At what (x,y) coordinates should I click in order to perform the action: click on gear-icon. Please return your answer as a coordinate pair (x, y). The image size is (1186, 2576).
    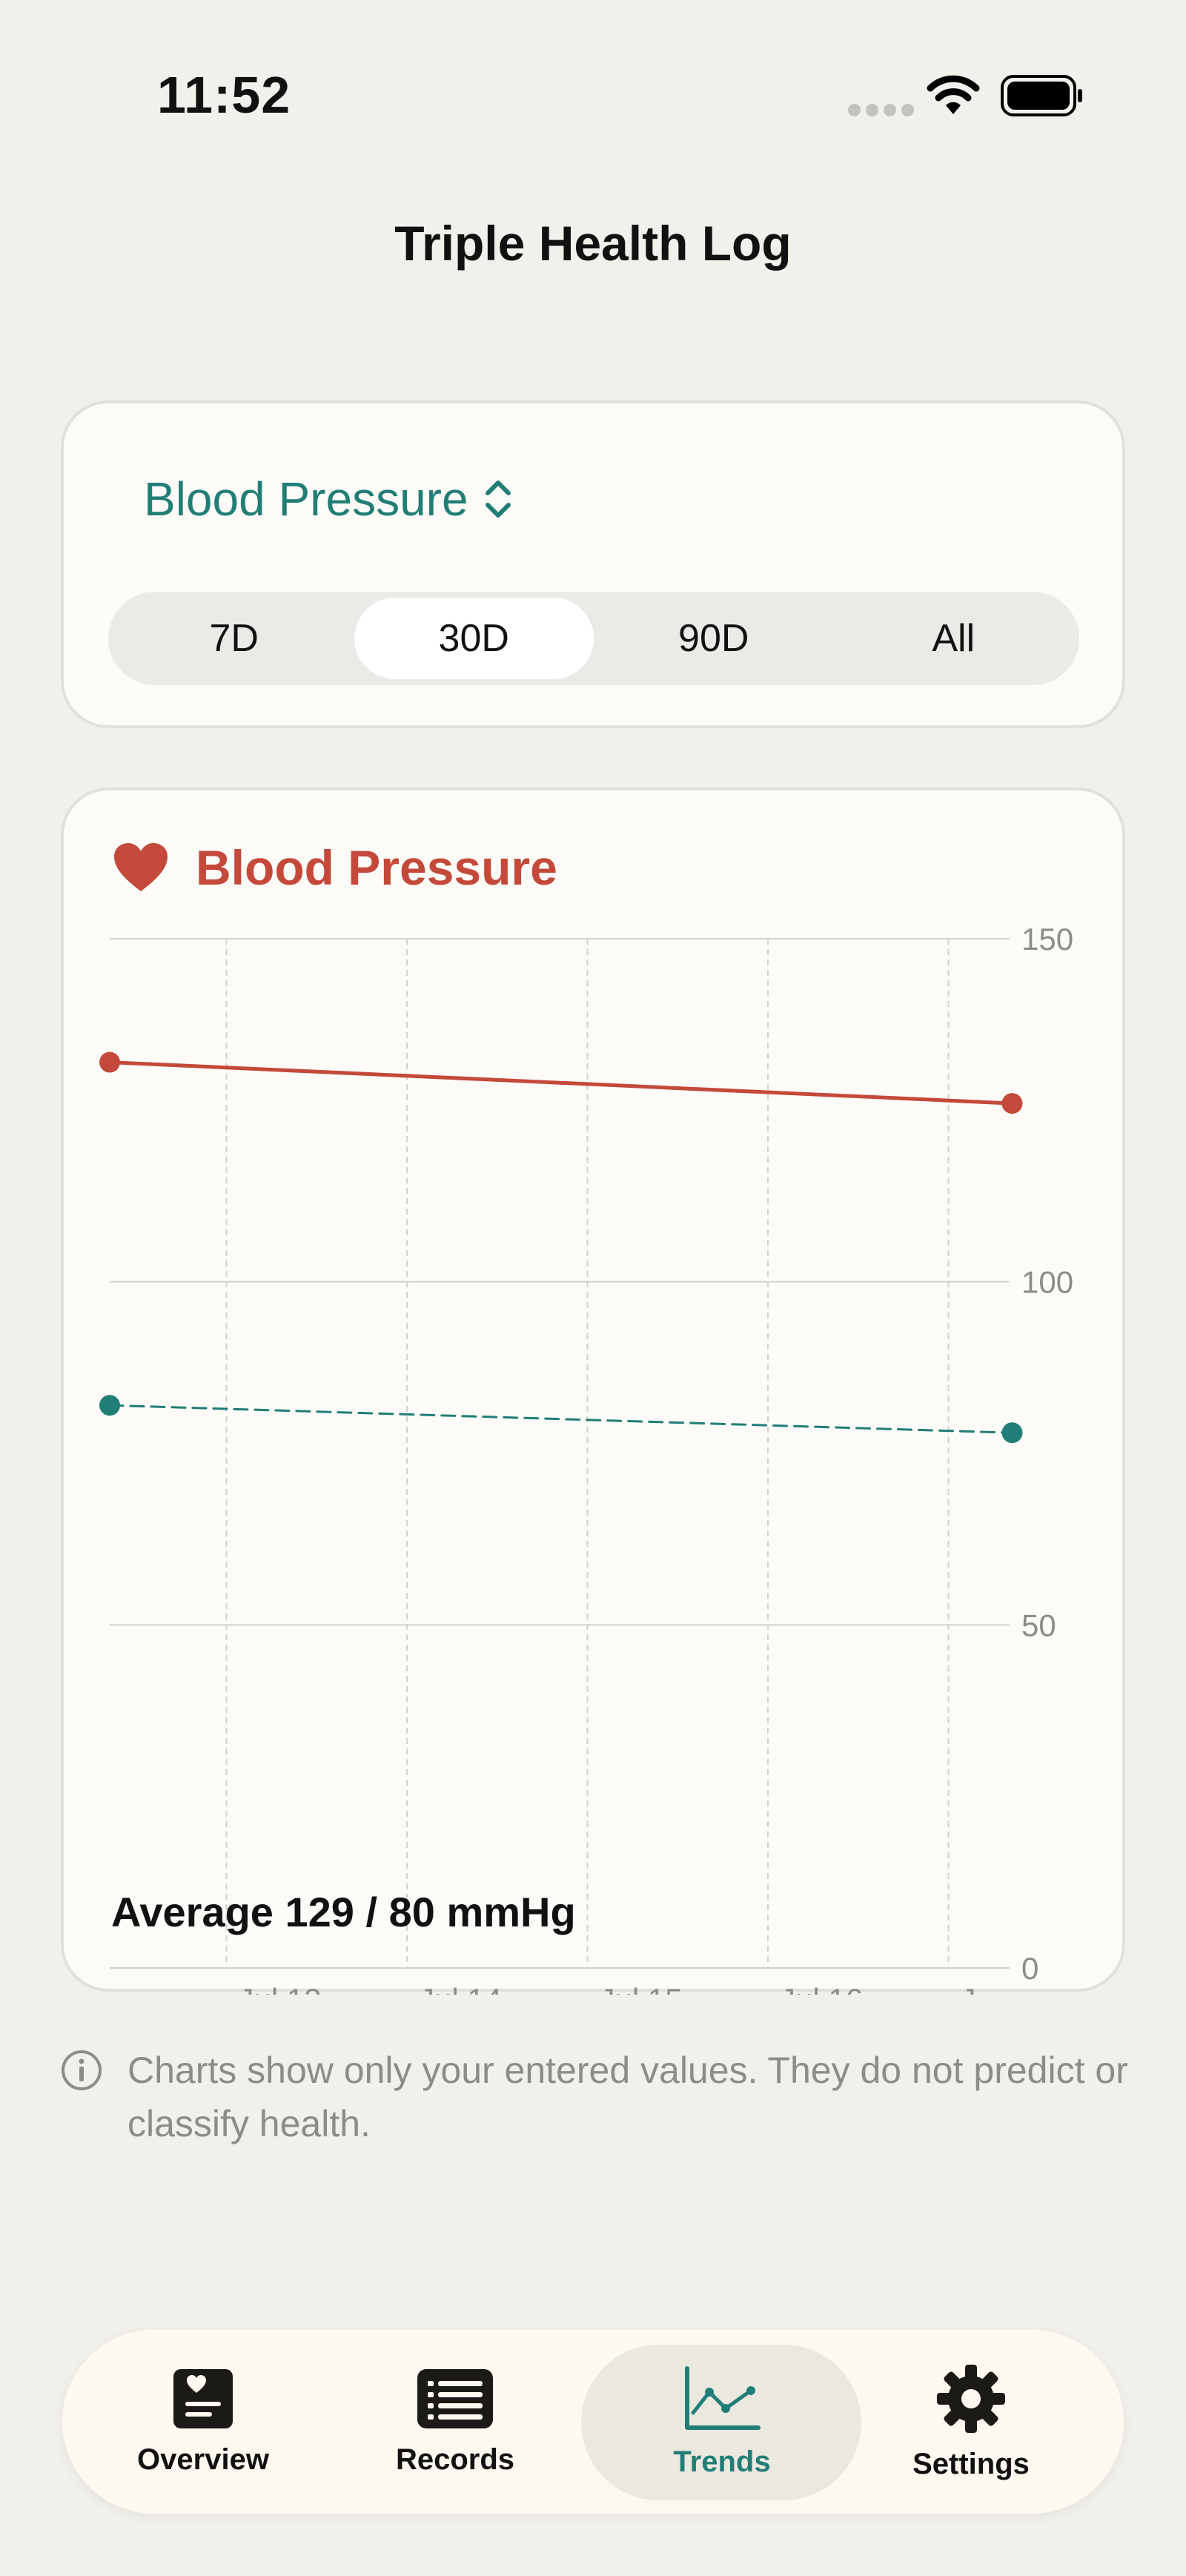
    Looking at the image, I should click on (971, 2398).